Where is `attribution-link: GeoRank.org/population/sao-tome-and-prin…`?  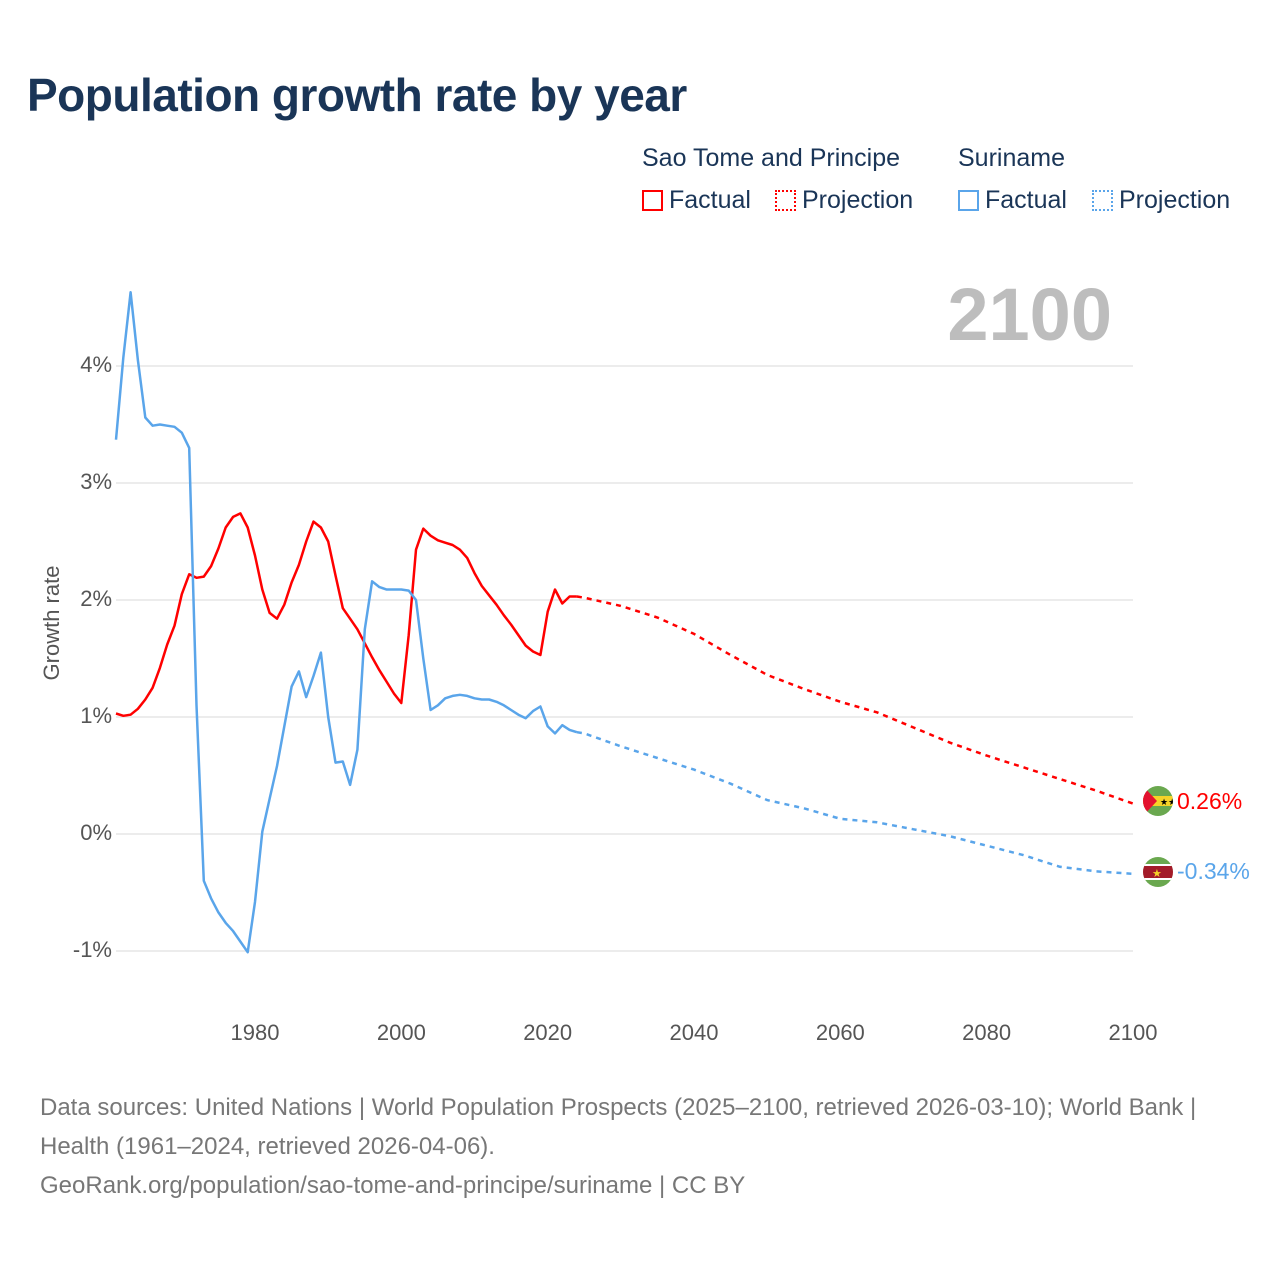 attribution-link: GeoRank.org/population/sao-tome-and-prin… is located at coordinates (393, 1185).